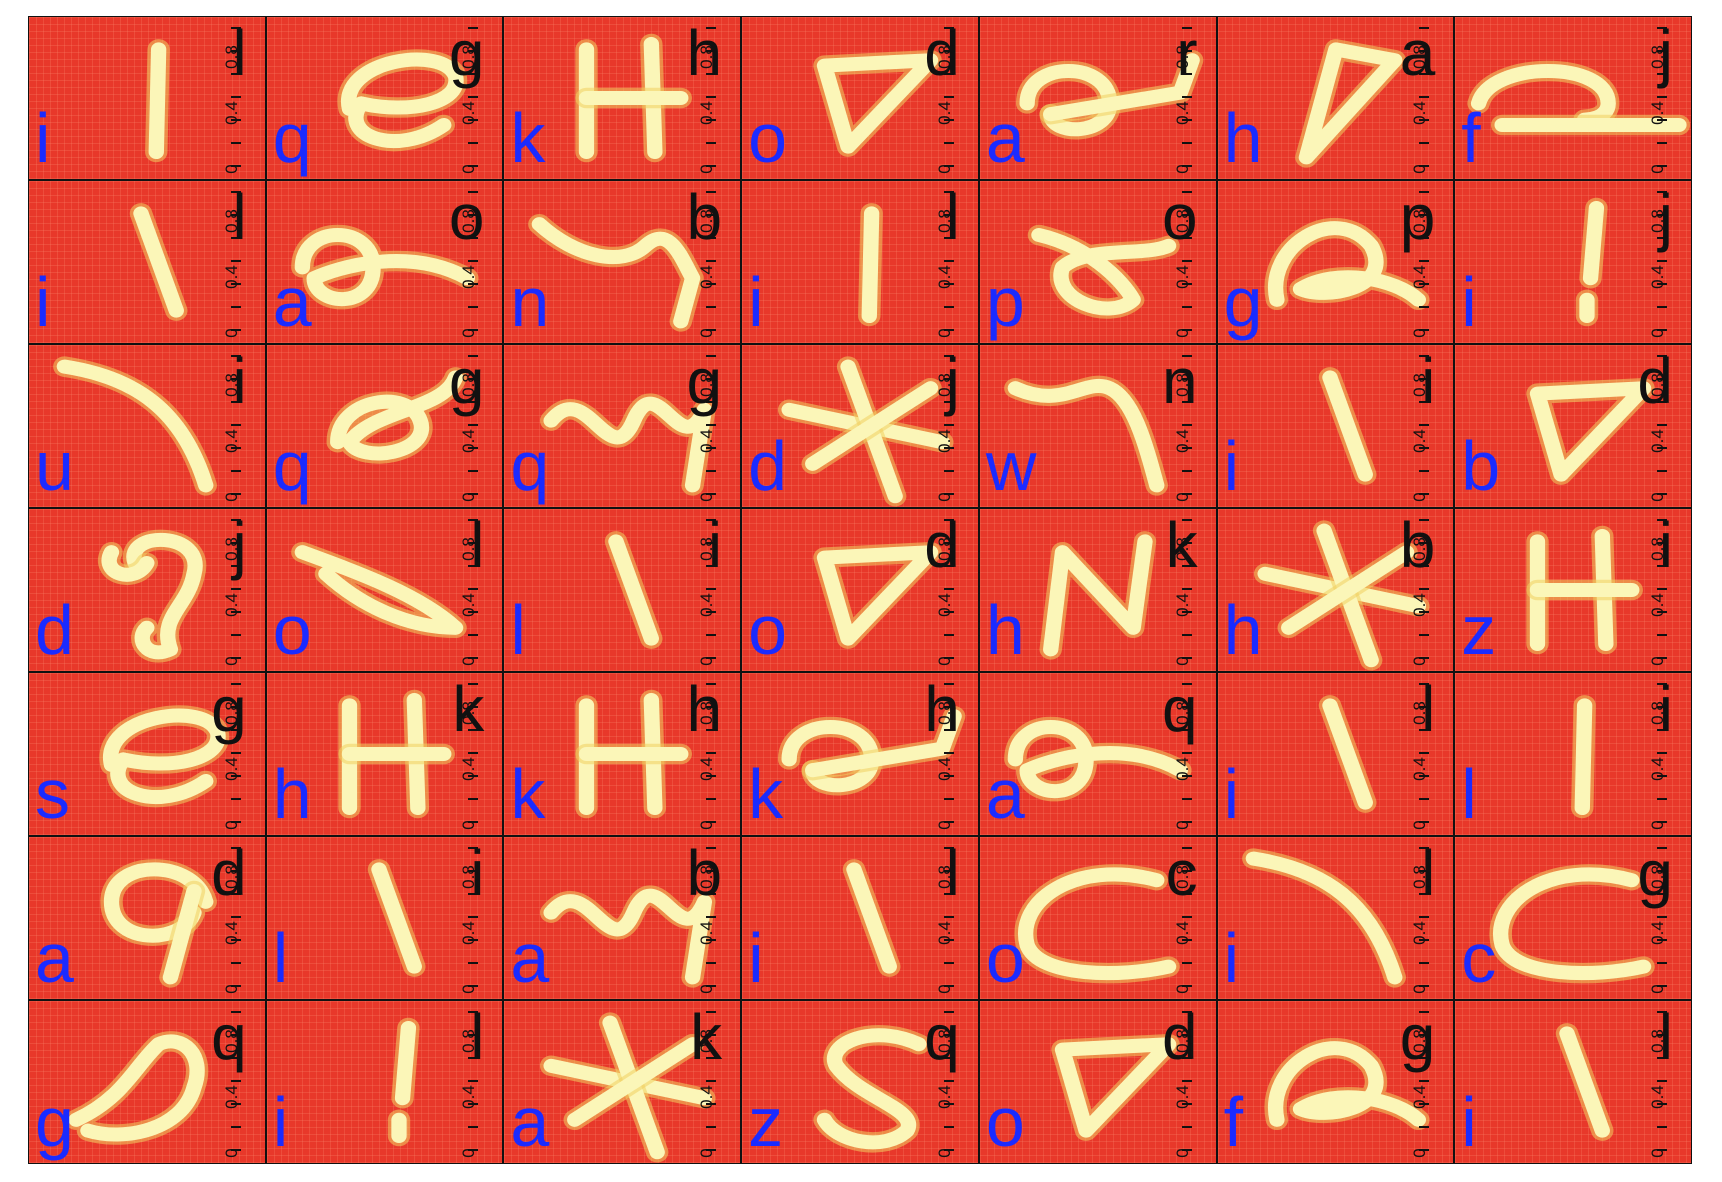 The height and width of the screenshot is (1182, 1722). Describe the element at coordinates (1665, 53) in the screenshot. I see `predicted-label: j` at that location.